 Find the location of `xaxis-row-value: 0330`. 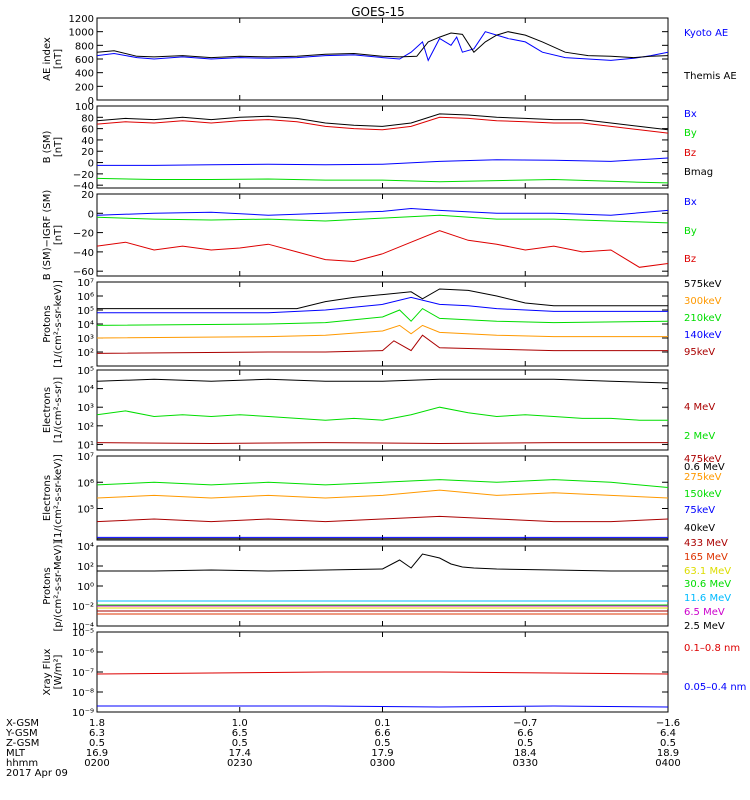

xaxis-row-value: 0330 is located at coordinates (525, 763).